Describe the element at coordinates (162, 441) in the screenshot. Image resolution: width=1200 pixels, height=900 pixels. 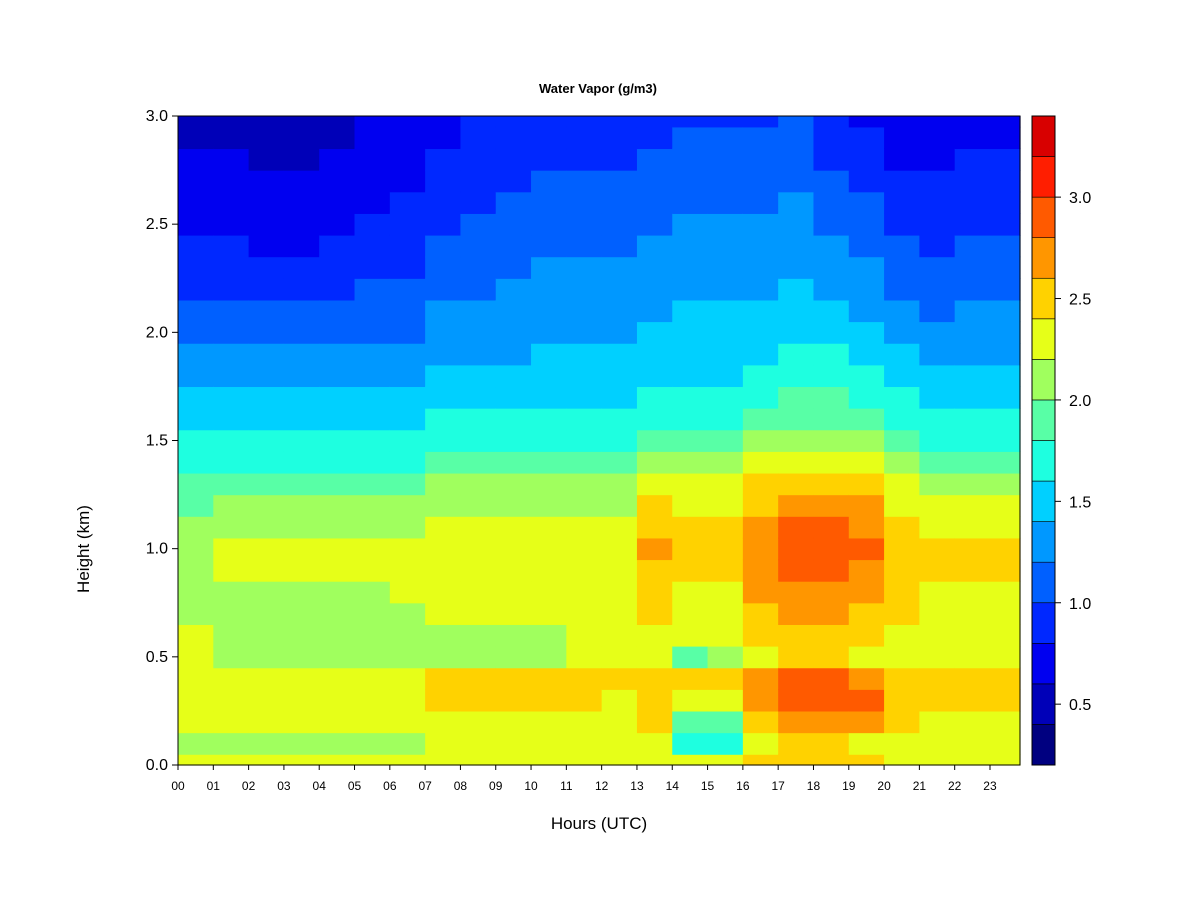
I see `y-axis: 0.0 0.5 1.0 1.5 2.0 2.5 3.0` at that location.